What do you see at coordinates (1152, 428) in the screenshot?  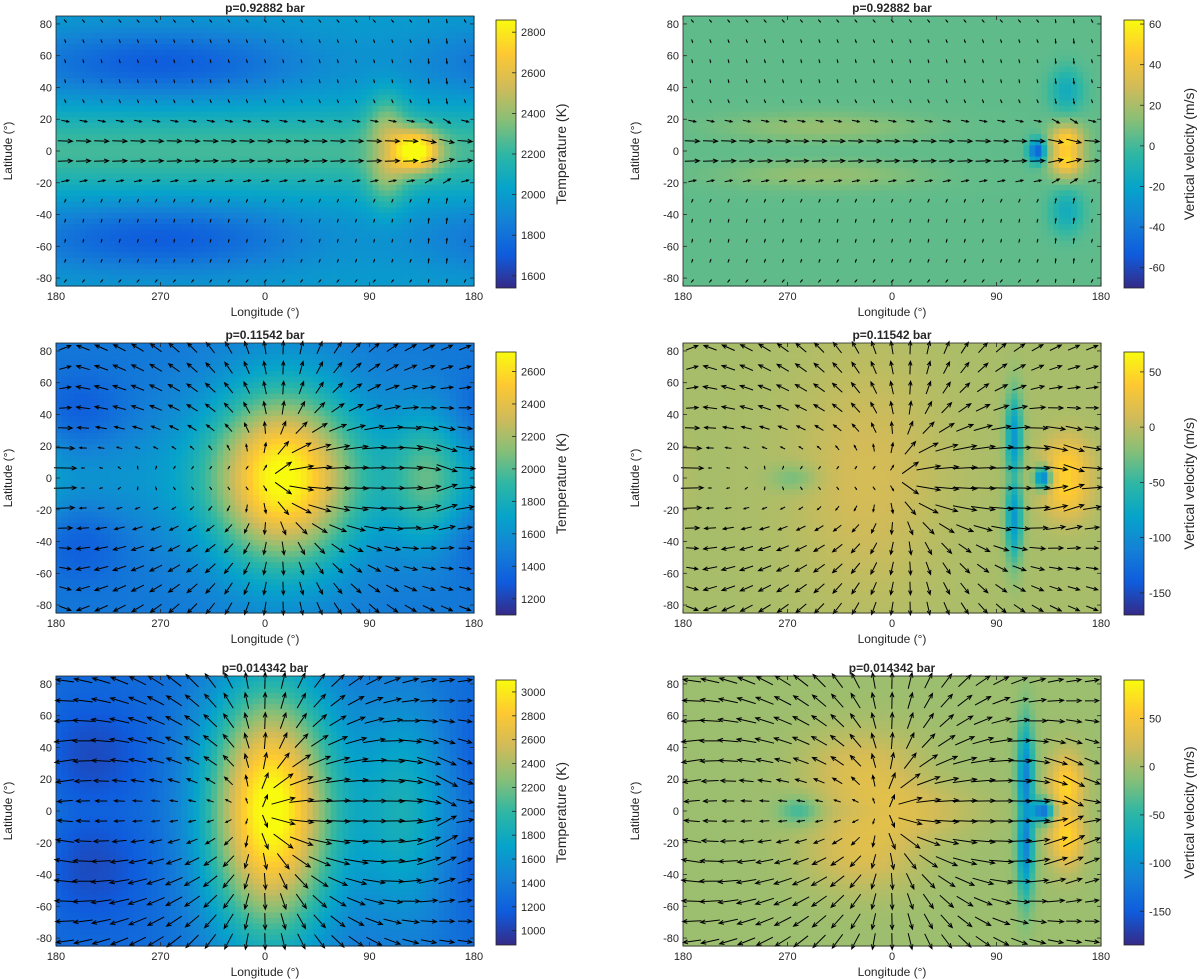 I see `colorbar-tick-label: 0` at bounding box center [1152, 428].